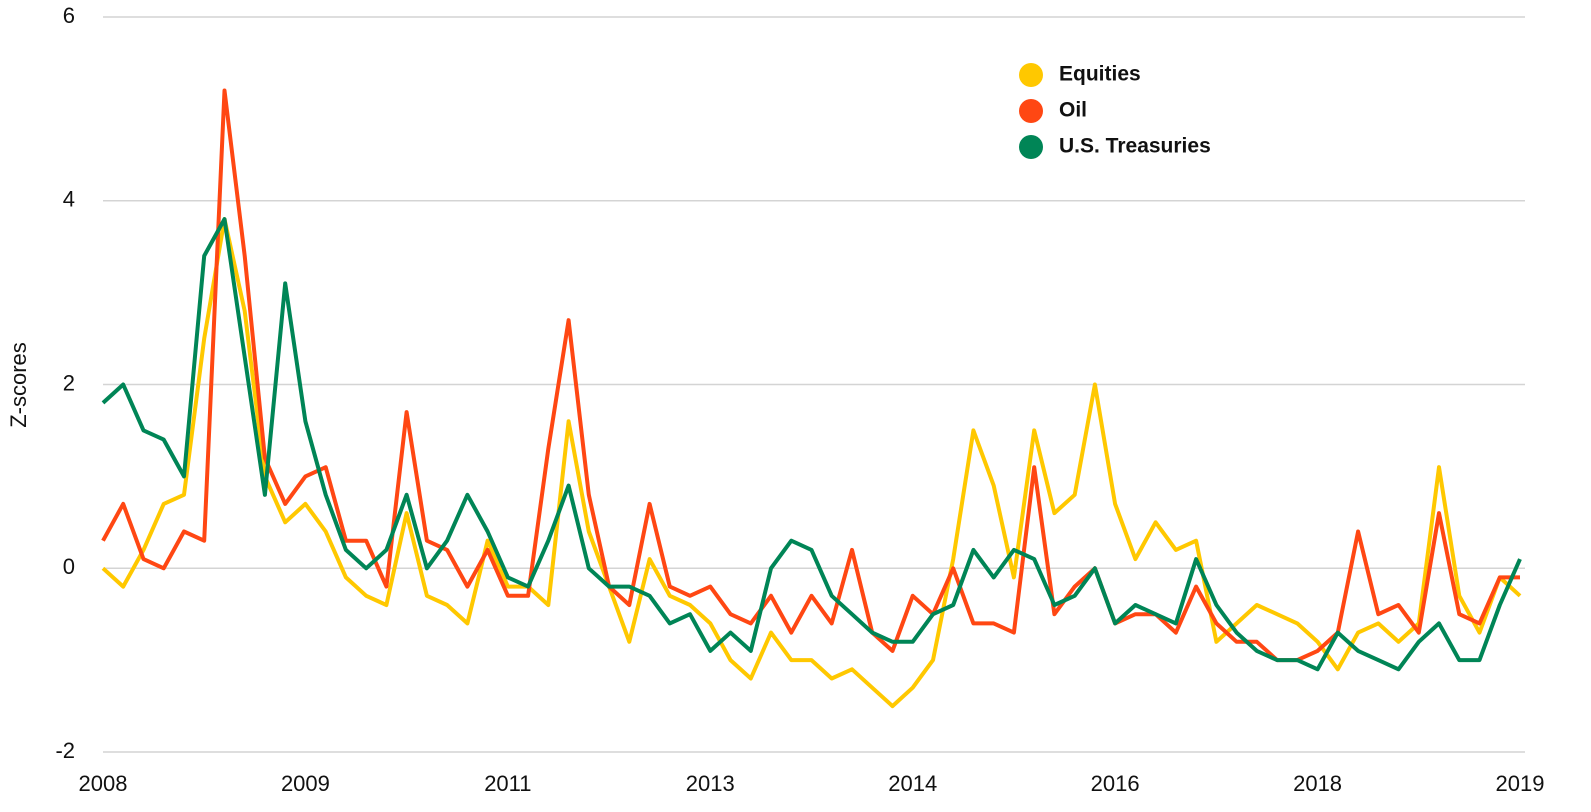 The image size is (1591, 812). What do you see at coordinates (69, 382) in the screenshot?
I see `y-tick-label: 2` at bounding box center [69, 382].